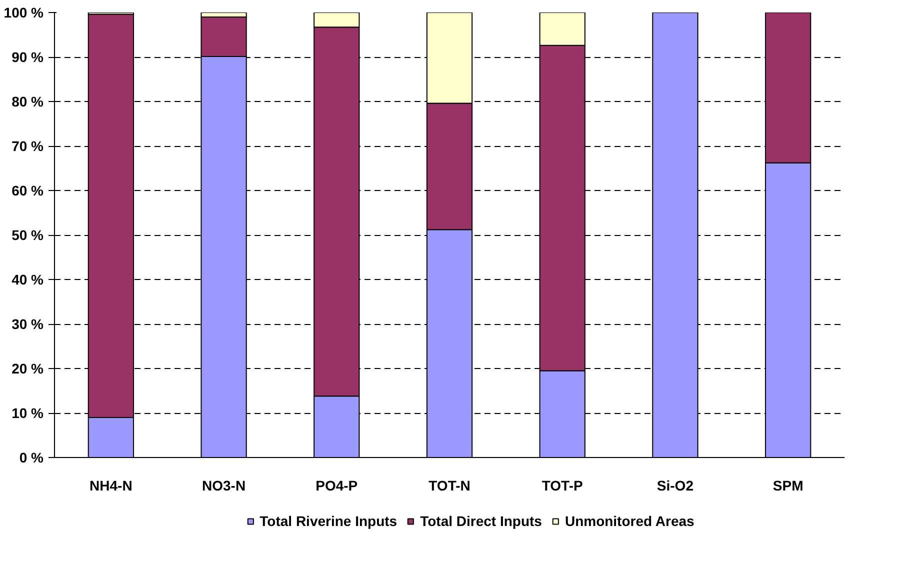  I want to click on x-tick-label: PO4-P, so click(337, 486).